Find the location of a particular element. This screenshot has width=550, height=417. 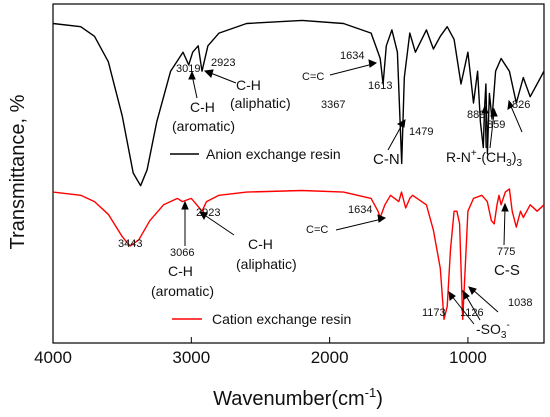

arrow-ch-aliphatic-cation is located at coordinates (218, 224).